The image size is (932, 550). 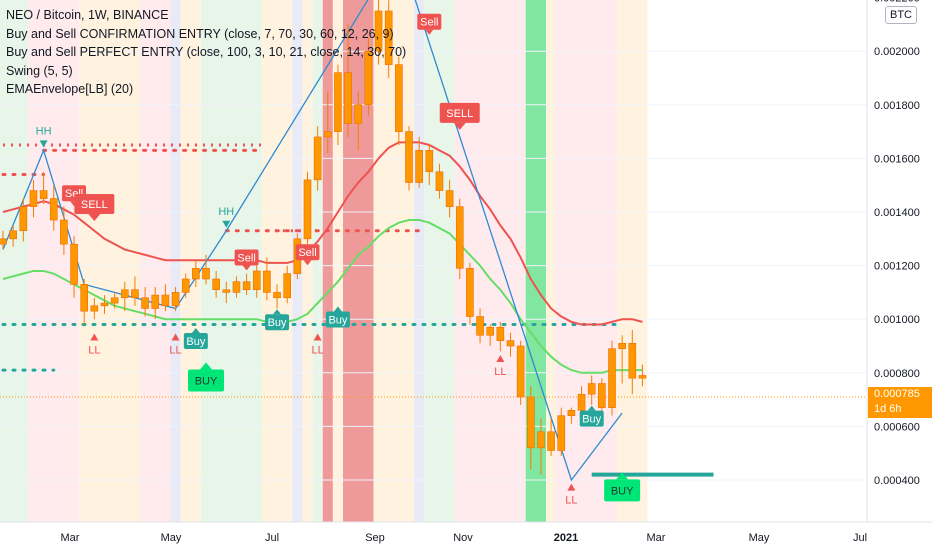 I want to click on sell-tag-label: Sell, so click(x=307, y=253).